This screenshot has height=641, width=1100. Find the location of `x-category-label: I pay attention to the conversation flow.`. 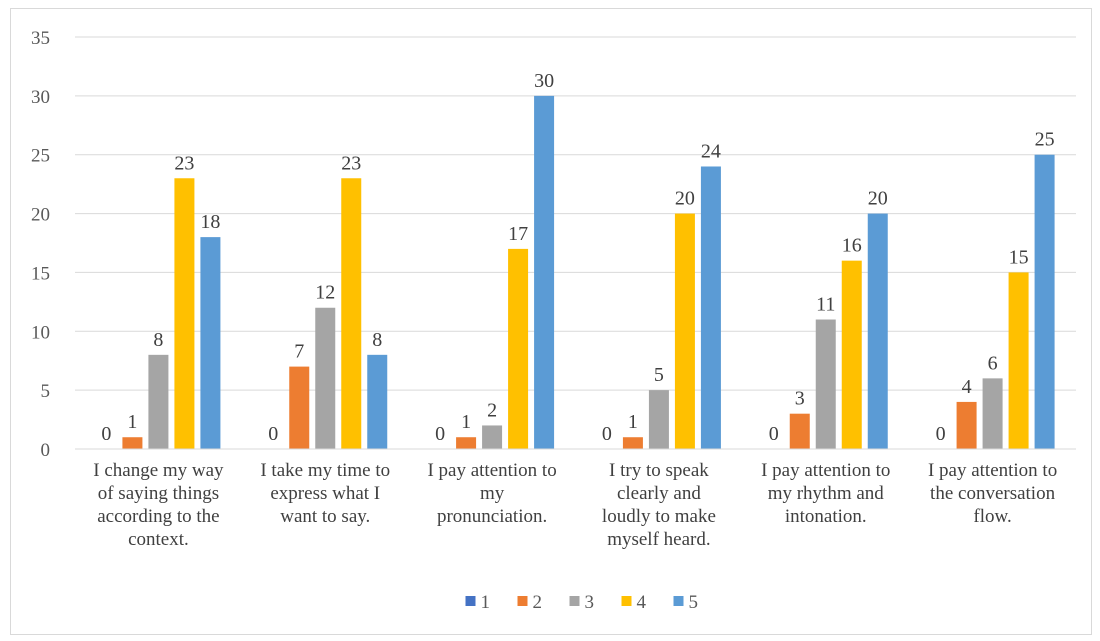

x-category-label: I pay attention to the conversation flow. is located at coordinates (992, 493).